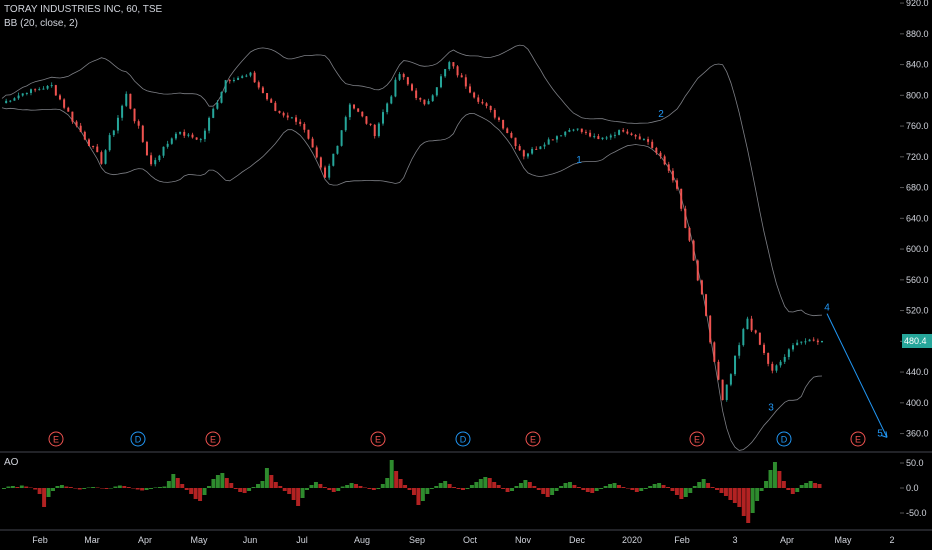  What do you see at coordinates (632, 540) in the screenshot?
I see `time-tick-label: 2020` at bounding box center [632, 540].